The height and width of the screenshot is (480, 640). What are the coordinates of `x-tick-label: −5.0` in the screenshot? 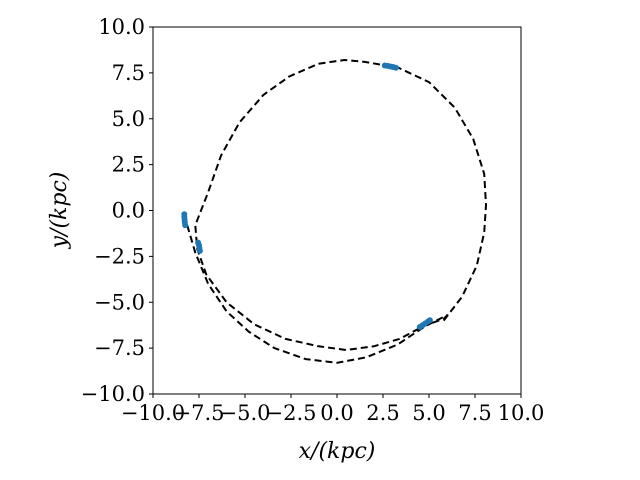 It's located at (245, 413).